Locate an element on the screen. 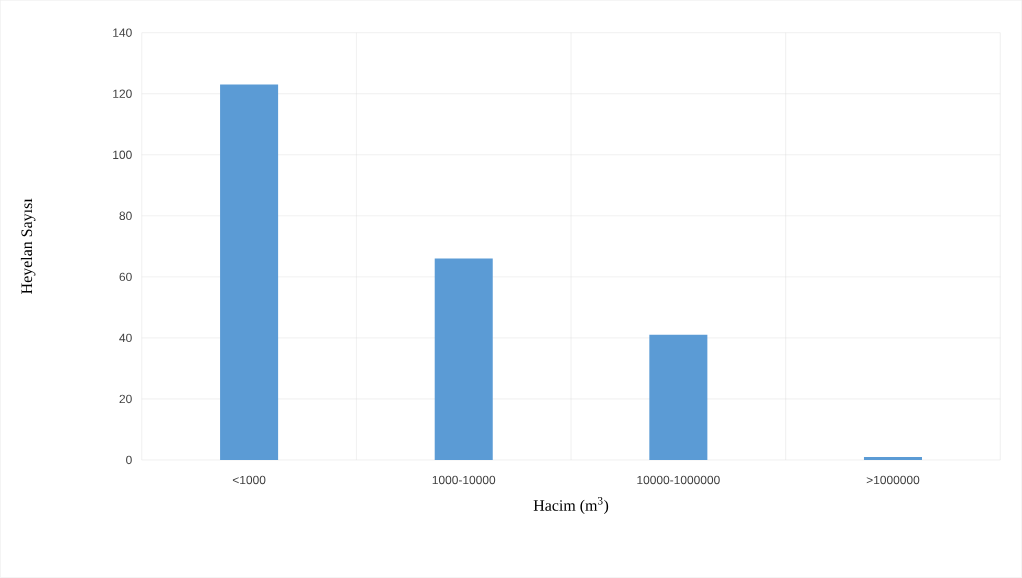  y-tick-label: 100 is located at coordinates (122, 155).